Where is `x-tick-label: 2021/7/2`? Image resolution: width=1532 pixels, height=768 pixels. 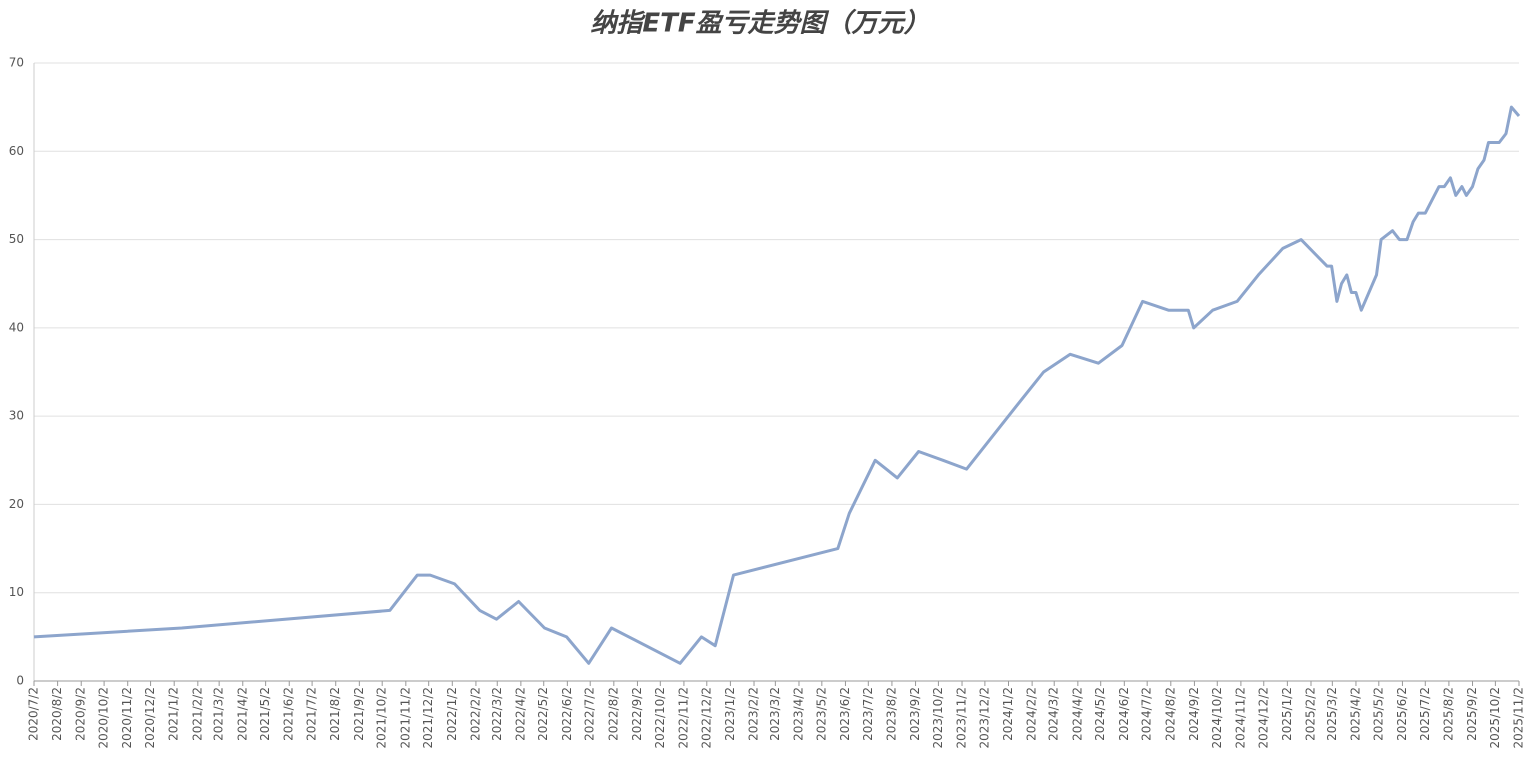 x-tick-label: 2021/7/2 is located at coordinates (312, 714).